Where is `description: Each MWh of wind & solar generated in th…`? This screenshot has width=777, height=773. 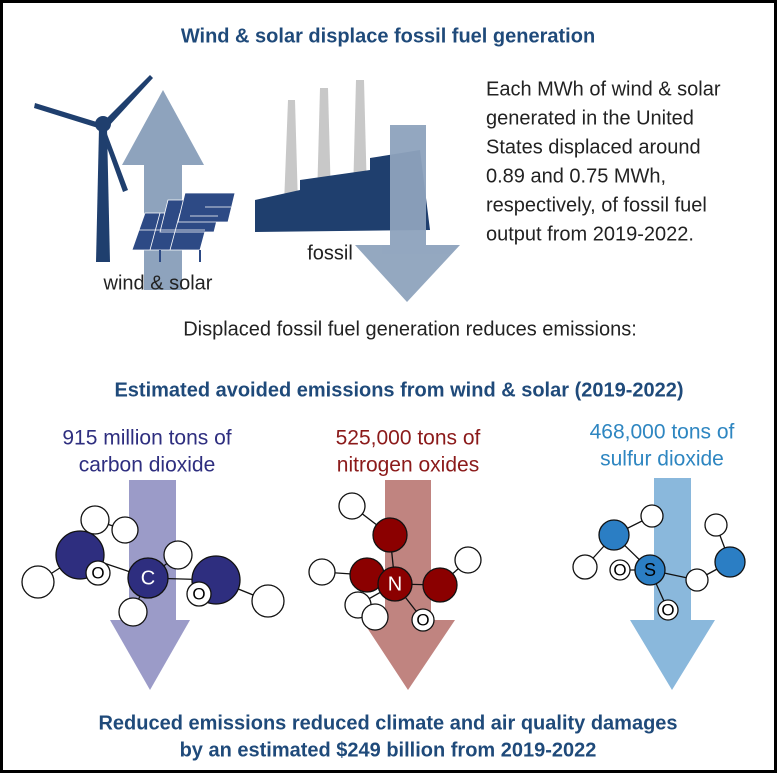 description: Each MWh of wind & solar generated in th… is located at coordinates (603, 161).